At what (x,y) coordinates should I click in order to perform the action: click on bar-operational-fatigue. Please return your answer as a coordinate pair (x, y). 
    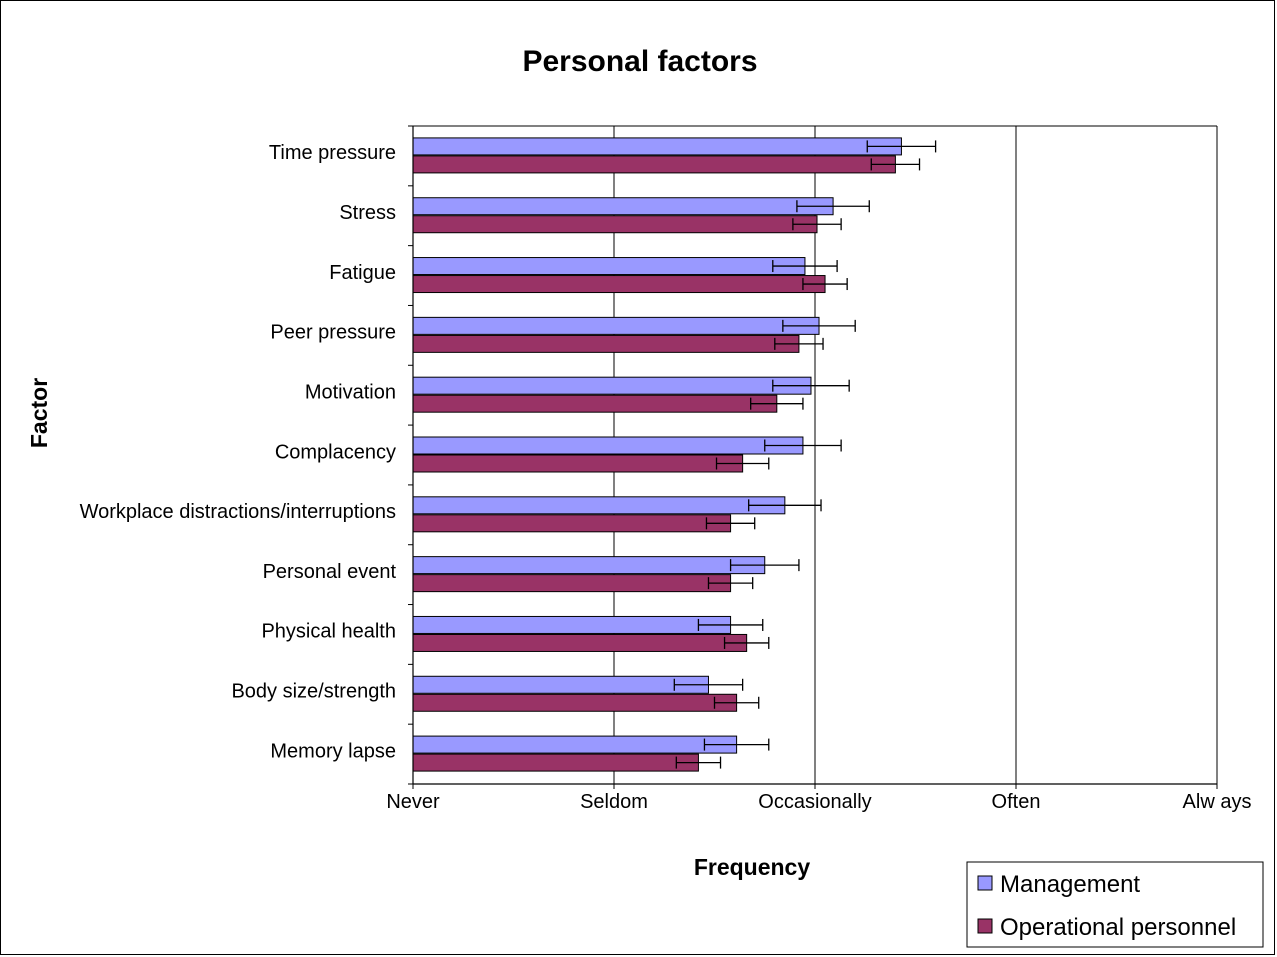
    Looking at the image, I should click on (619, 284).